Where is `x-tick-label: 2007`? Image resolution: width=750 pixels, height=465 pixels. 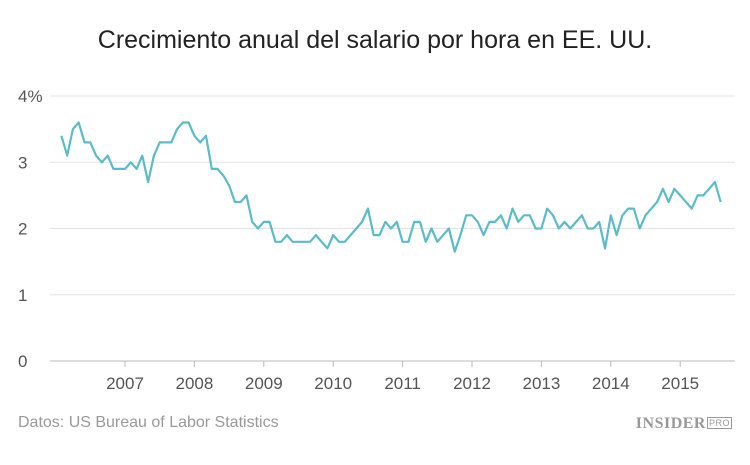 x-tick-label: 2007 is located at coordinates (125, 383).